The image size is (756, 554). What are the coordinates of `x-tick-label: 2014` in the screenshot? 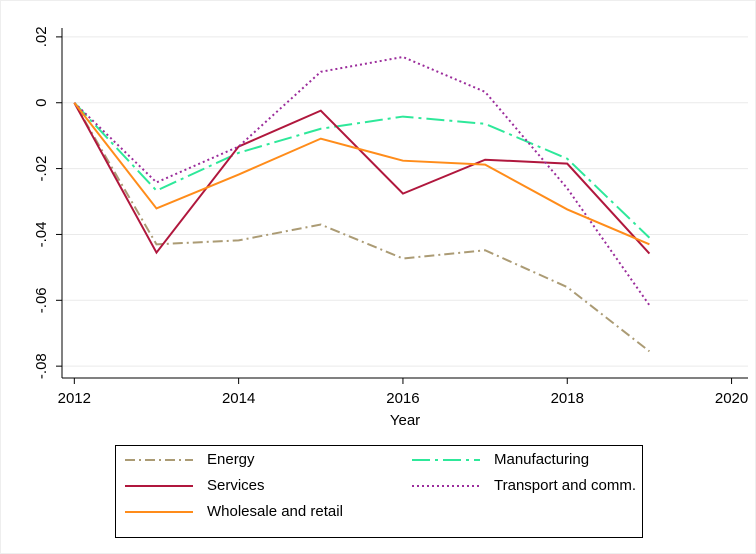 It's located at (238, 398).